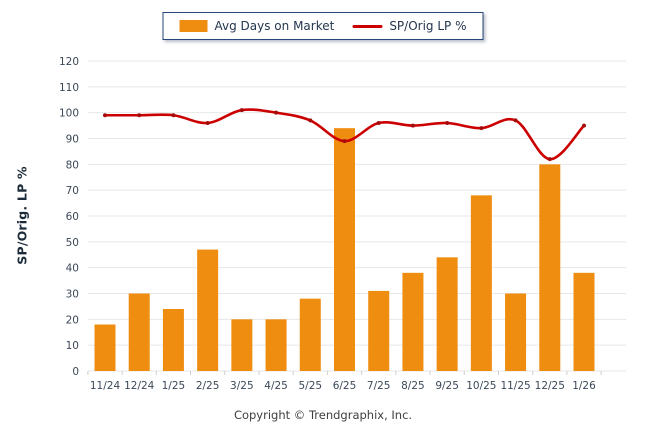  I want to click on y-tick-label: 90, so click(72, 140).